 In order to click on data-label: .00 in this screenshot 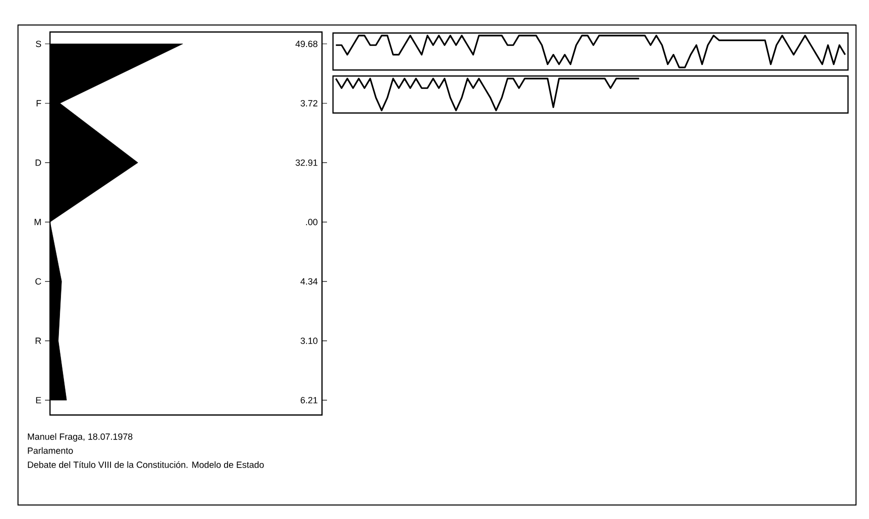, I will do `click(312, 222)`.